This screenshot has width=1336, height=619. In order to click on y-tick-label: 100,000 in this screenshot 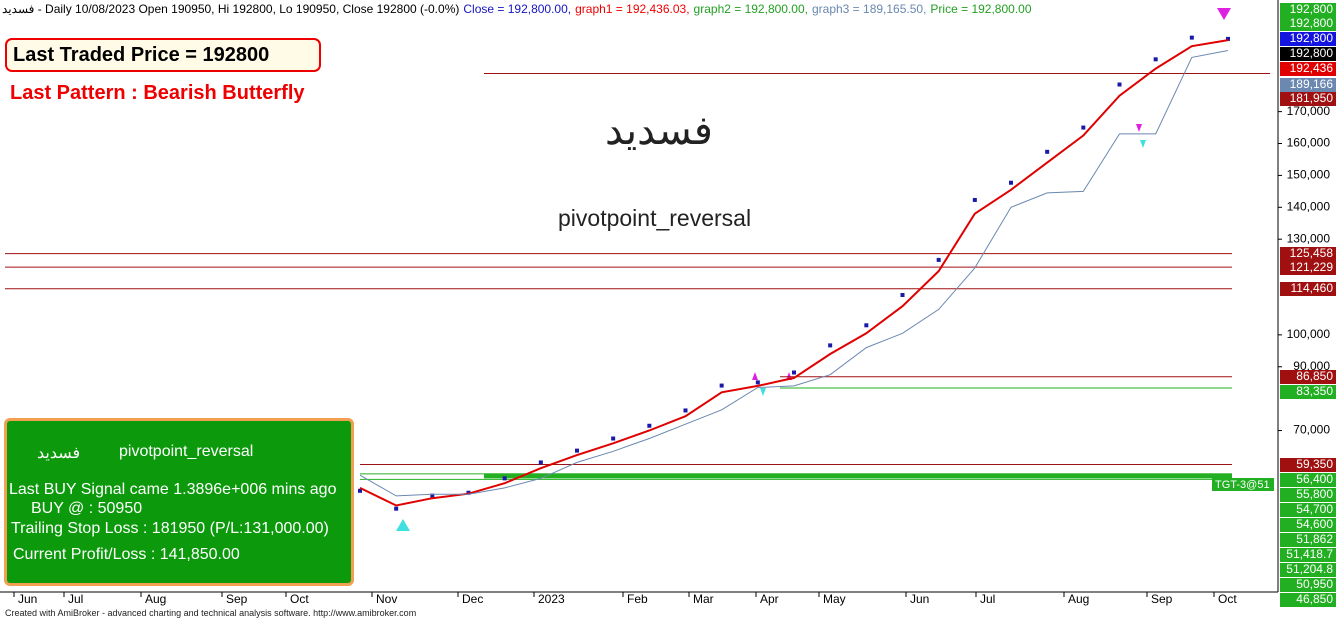, I will do `click(1309, 334)`.